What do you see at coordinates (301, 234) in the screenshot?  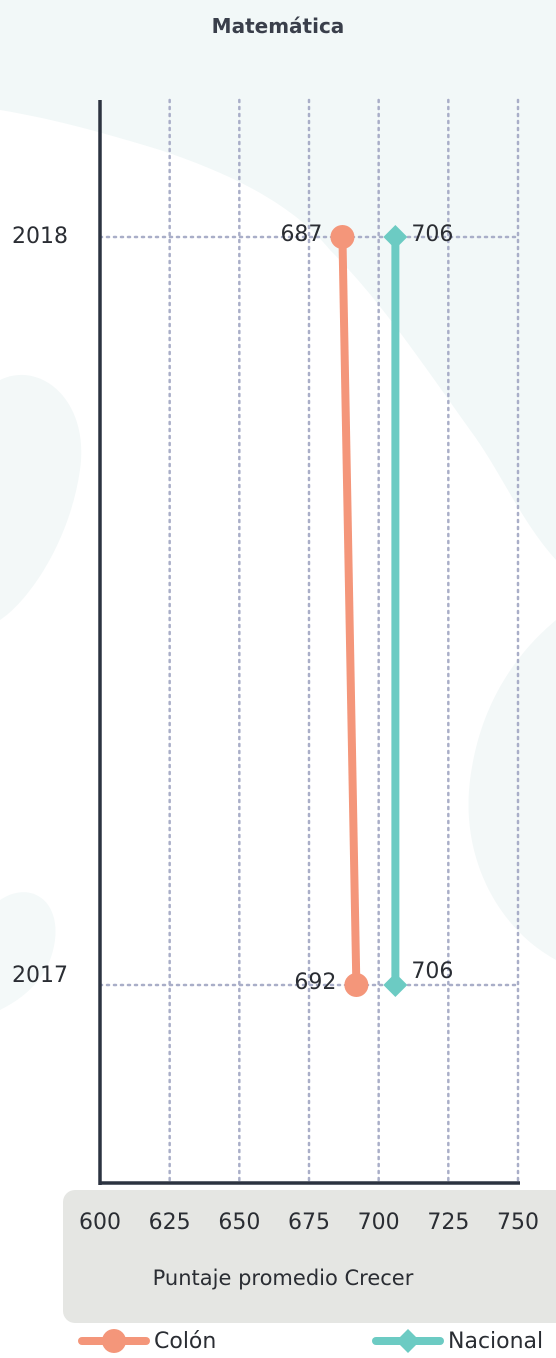 I see `data-label-0-0: 687` at bounding box center [301, 234].